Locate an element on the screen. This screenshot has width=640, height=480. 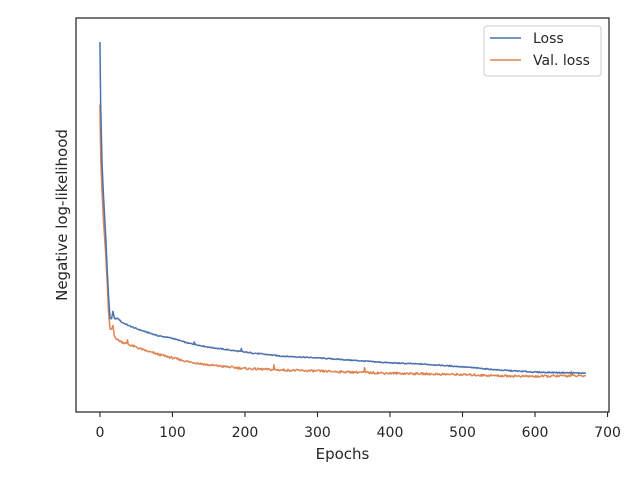
legend-label-val-loss: Val. loss is located at coordinates (561, 61).